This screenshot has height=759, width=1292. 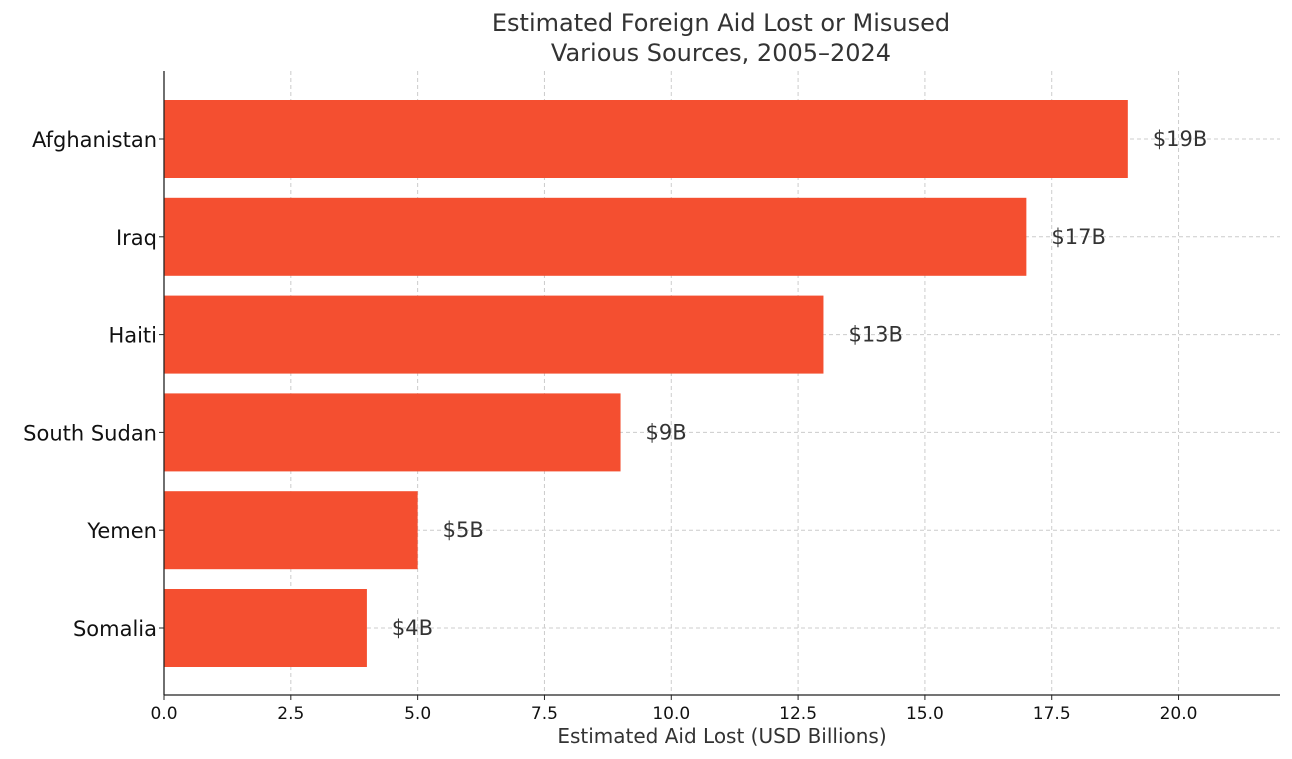 I want to click on x-tick-label: 7.5, so click(x=544, y=714).